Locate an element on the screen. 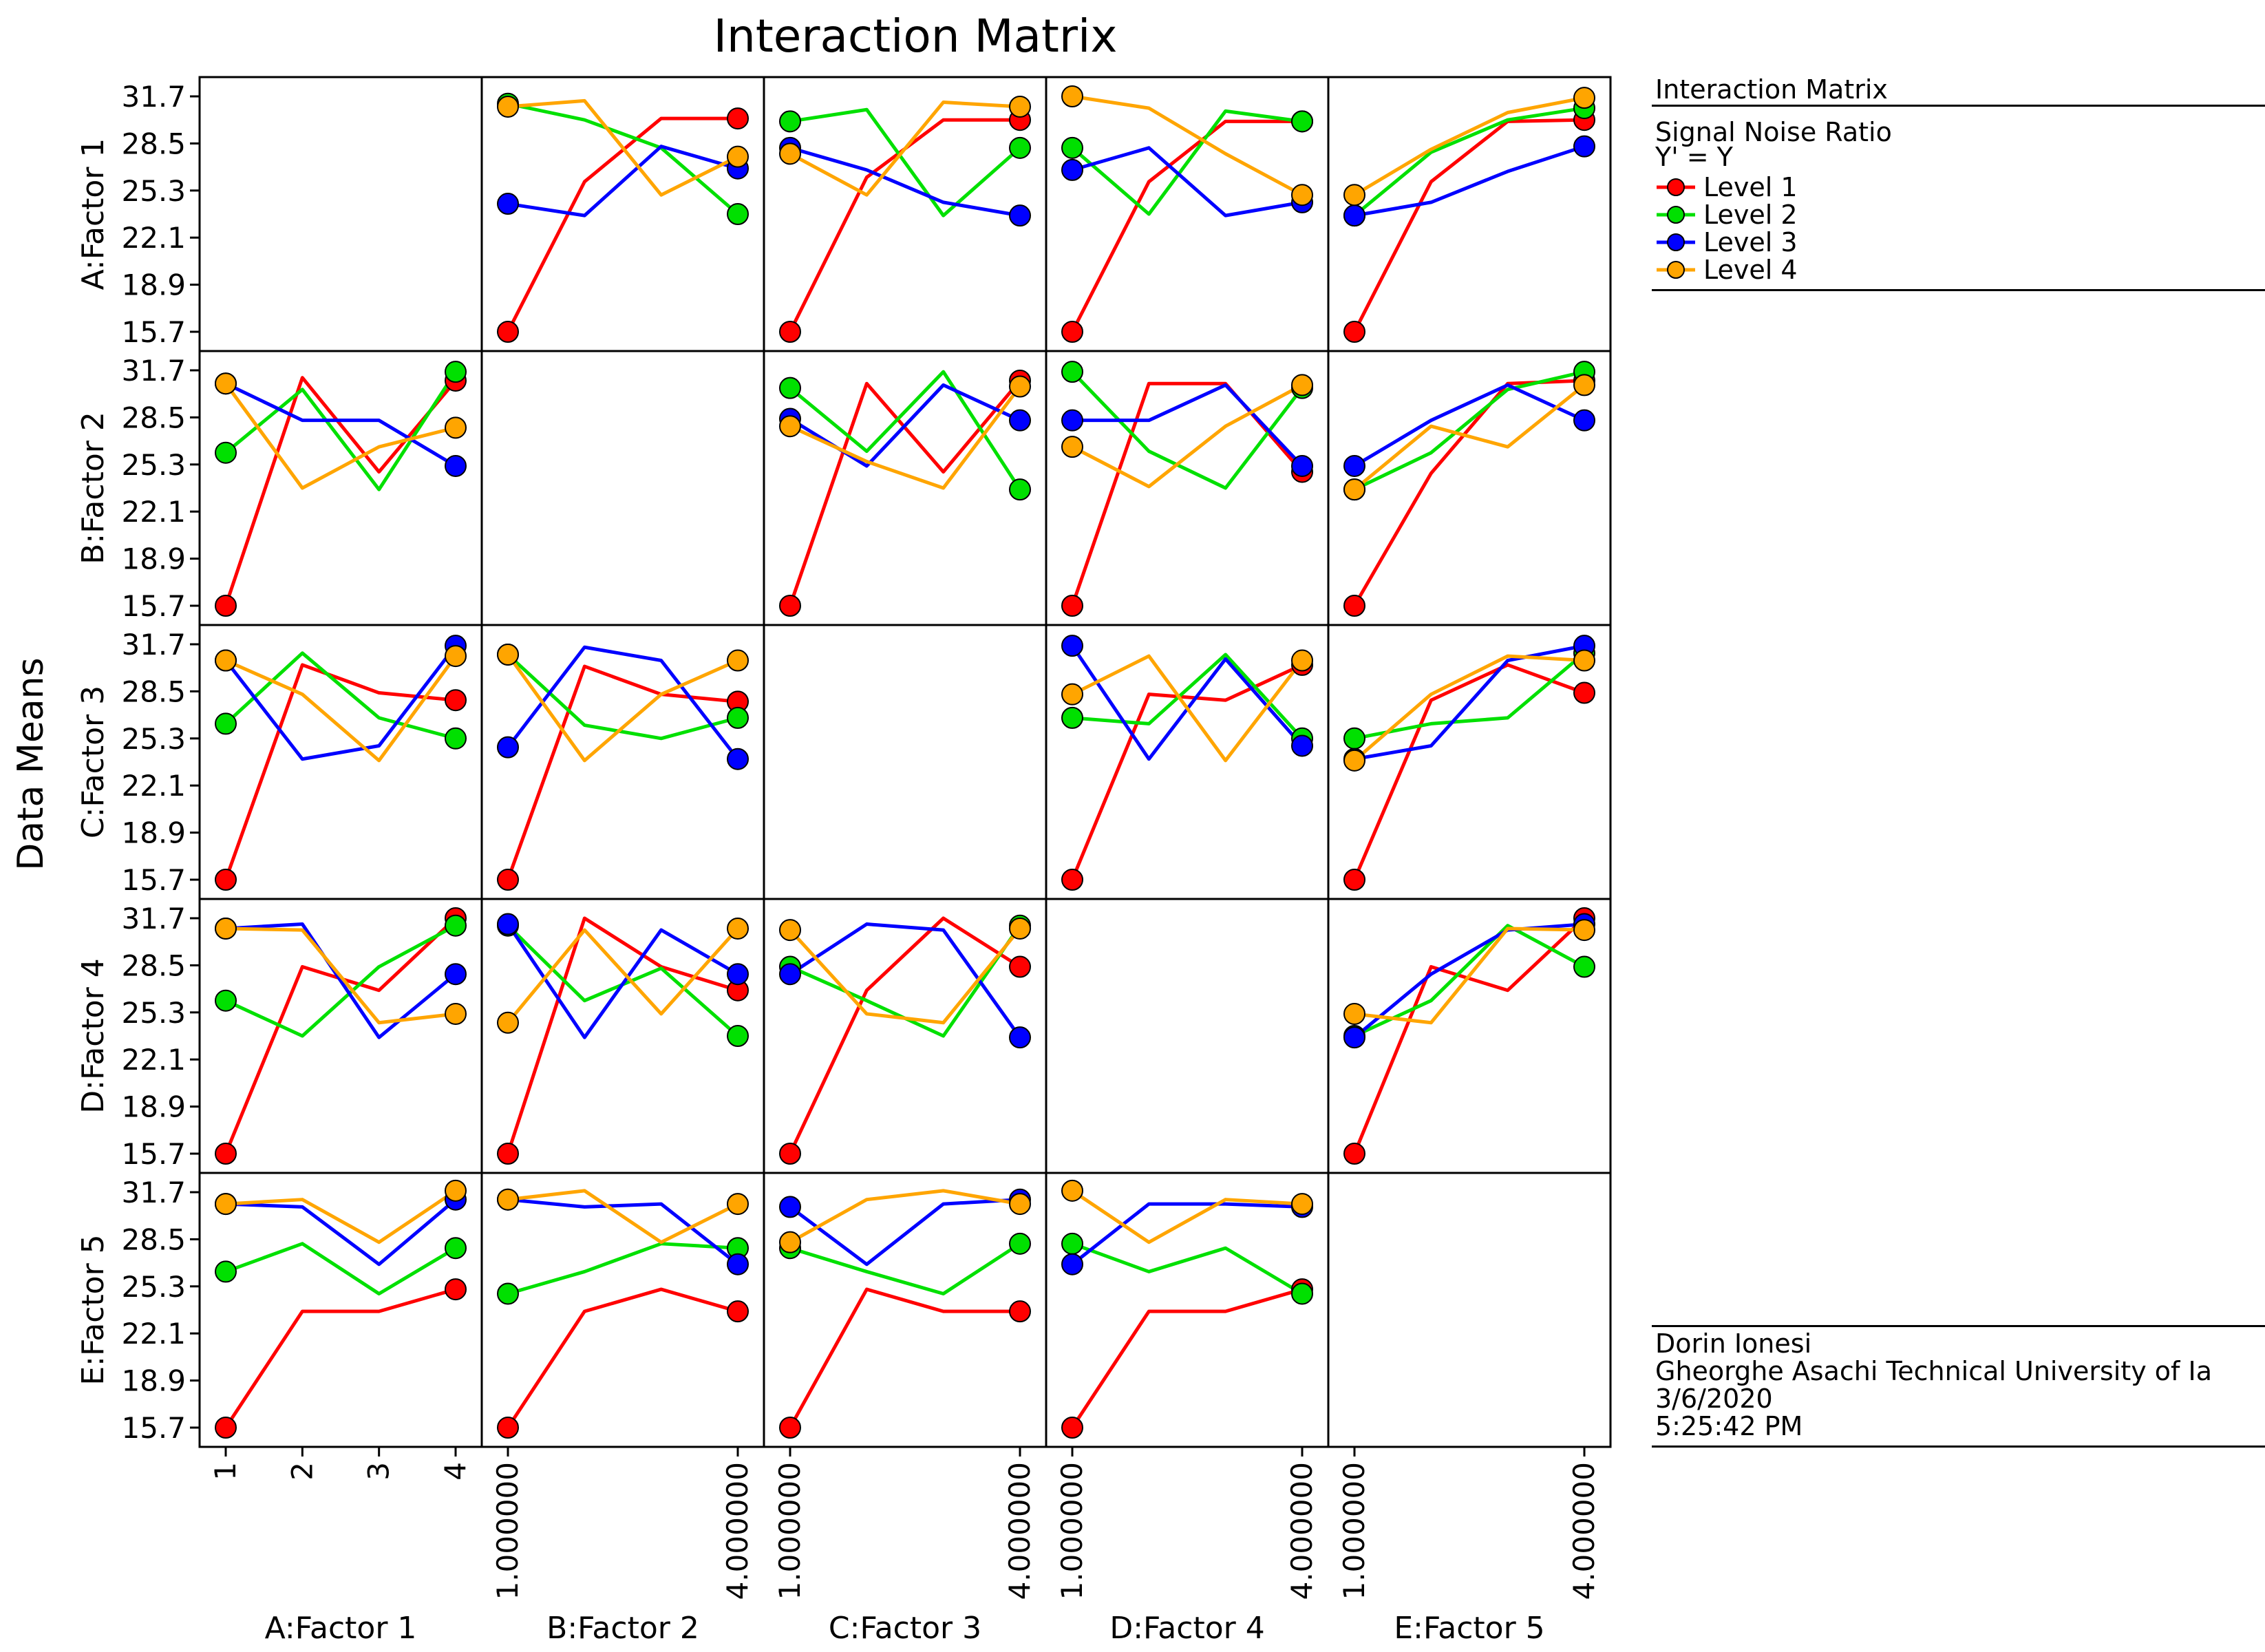  y-tick-label: 28.5 is located at coordinates (153, 691).